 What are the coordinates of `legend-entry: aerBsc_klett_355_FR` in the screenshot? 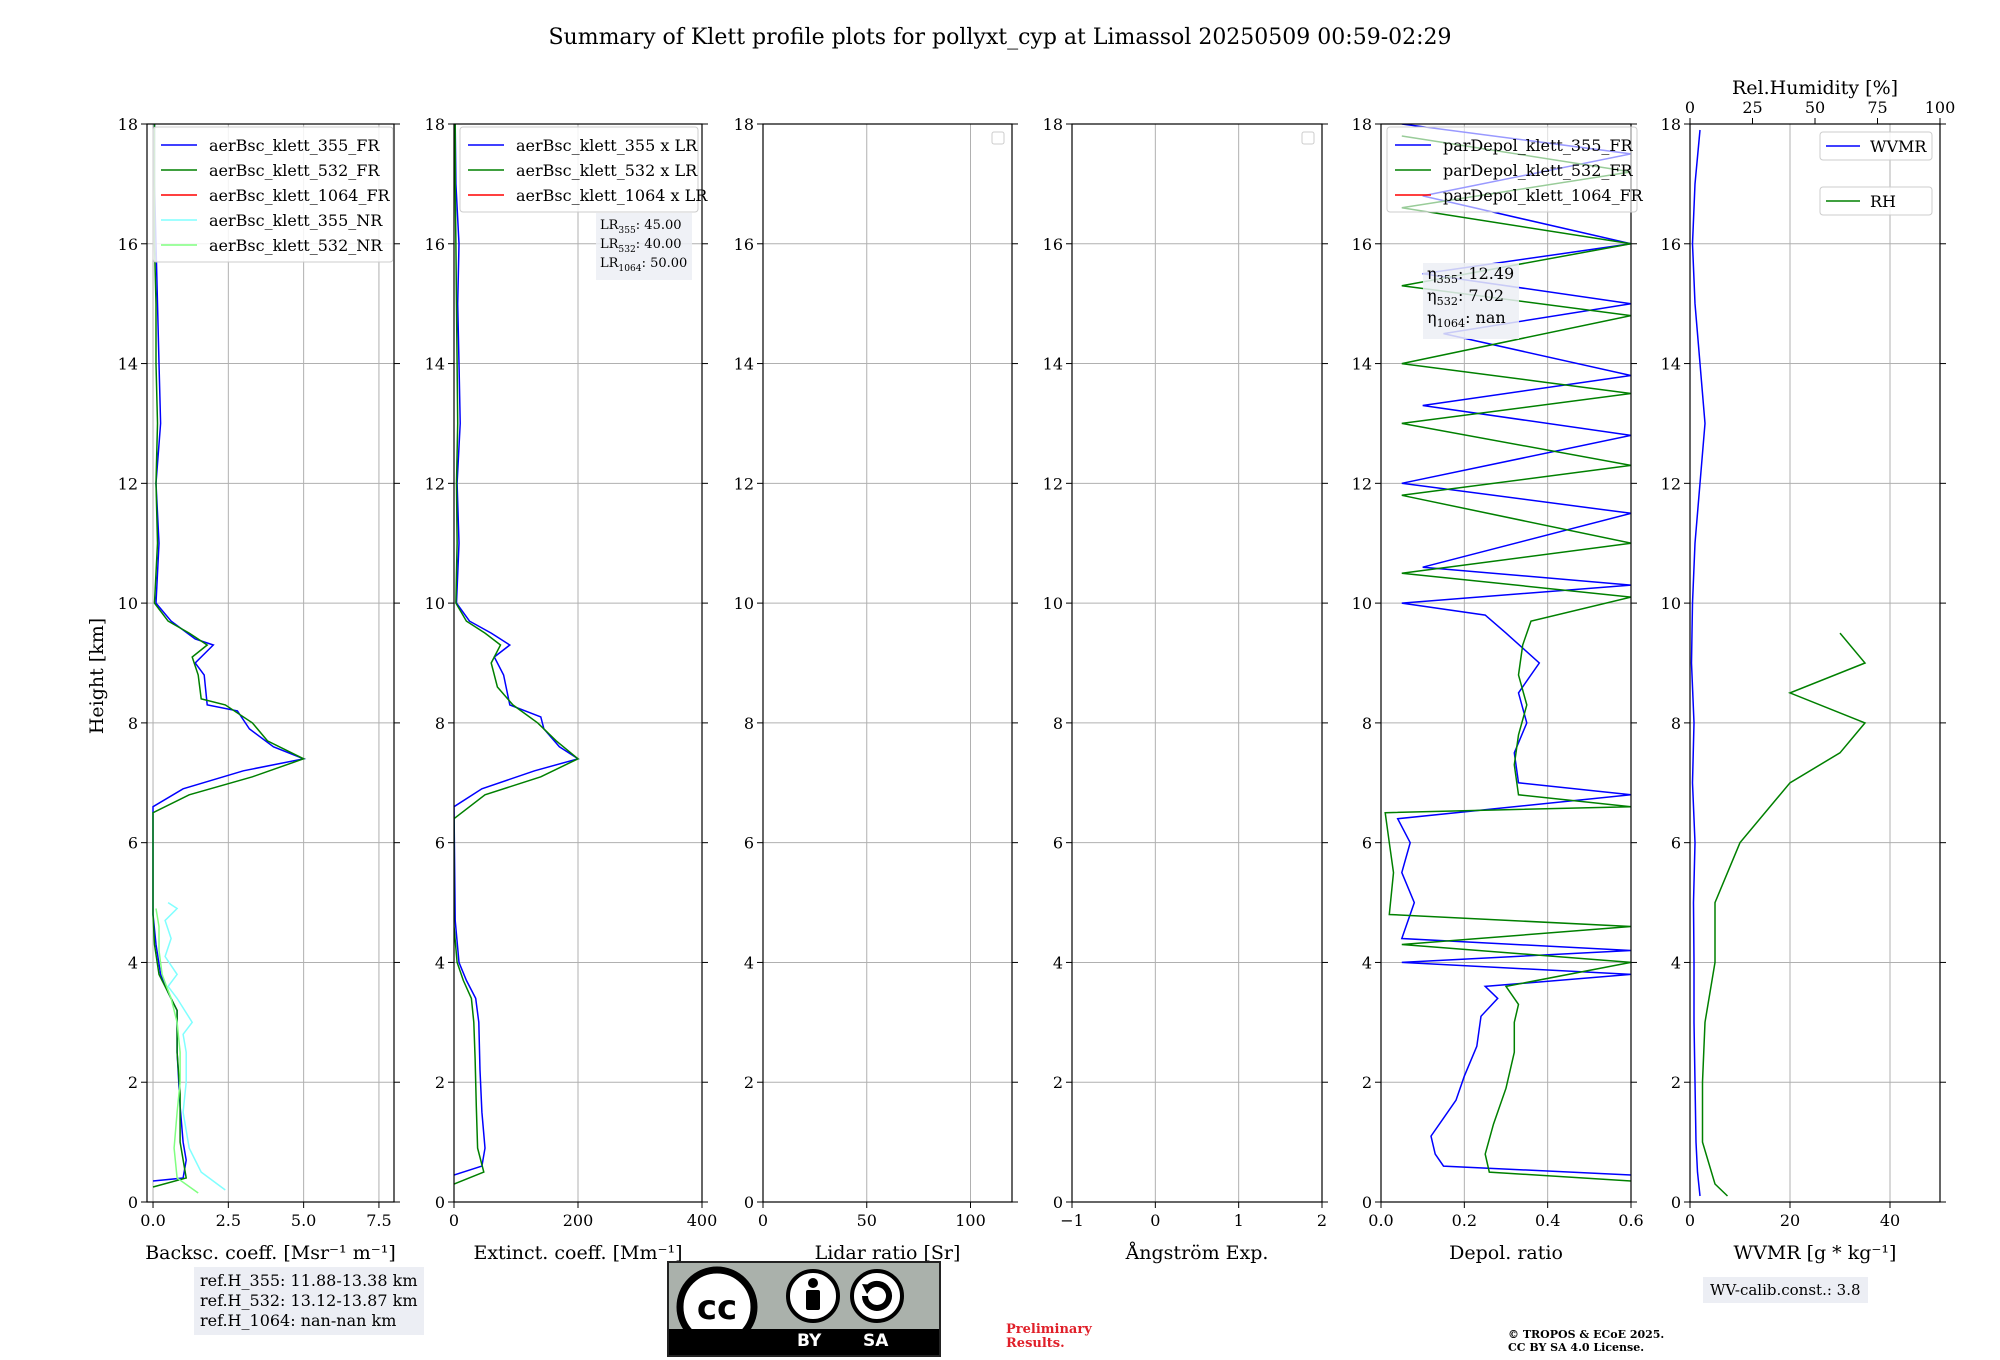 It's located at (294, 145).